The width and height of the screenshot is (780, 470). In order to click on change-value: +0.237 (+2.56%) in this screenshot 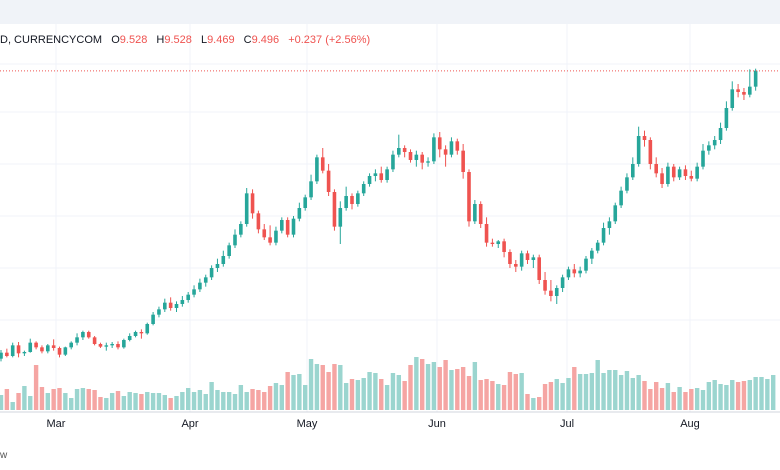, I will do `click(329, 40)`.